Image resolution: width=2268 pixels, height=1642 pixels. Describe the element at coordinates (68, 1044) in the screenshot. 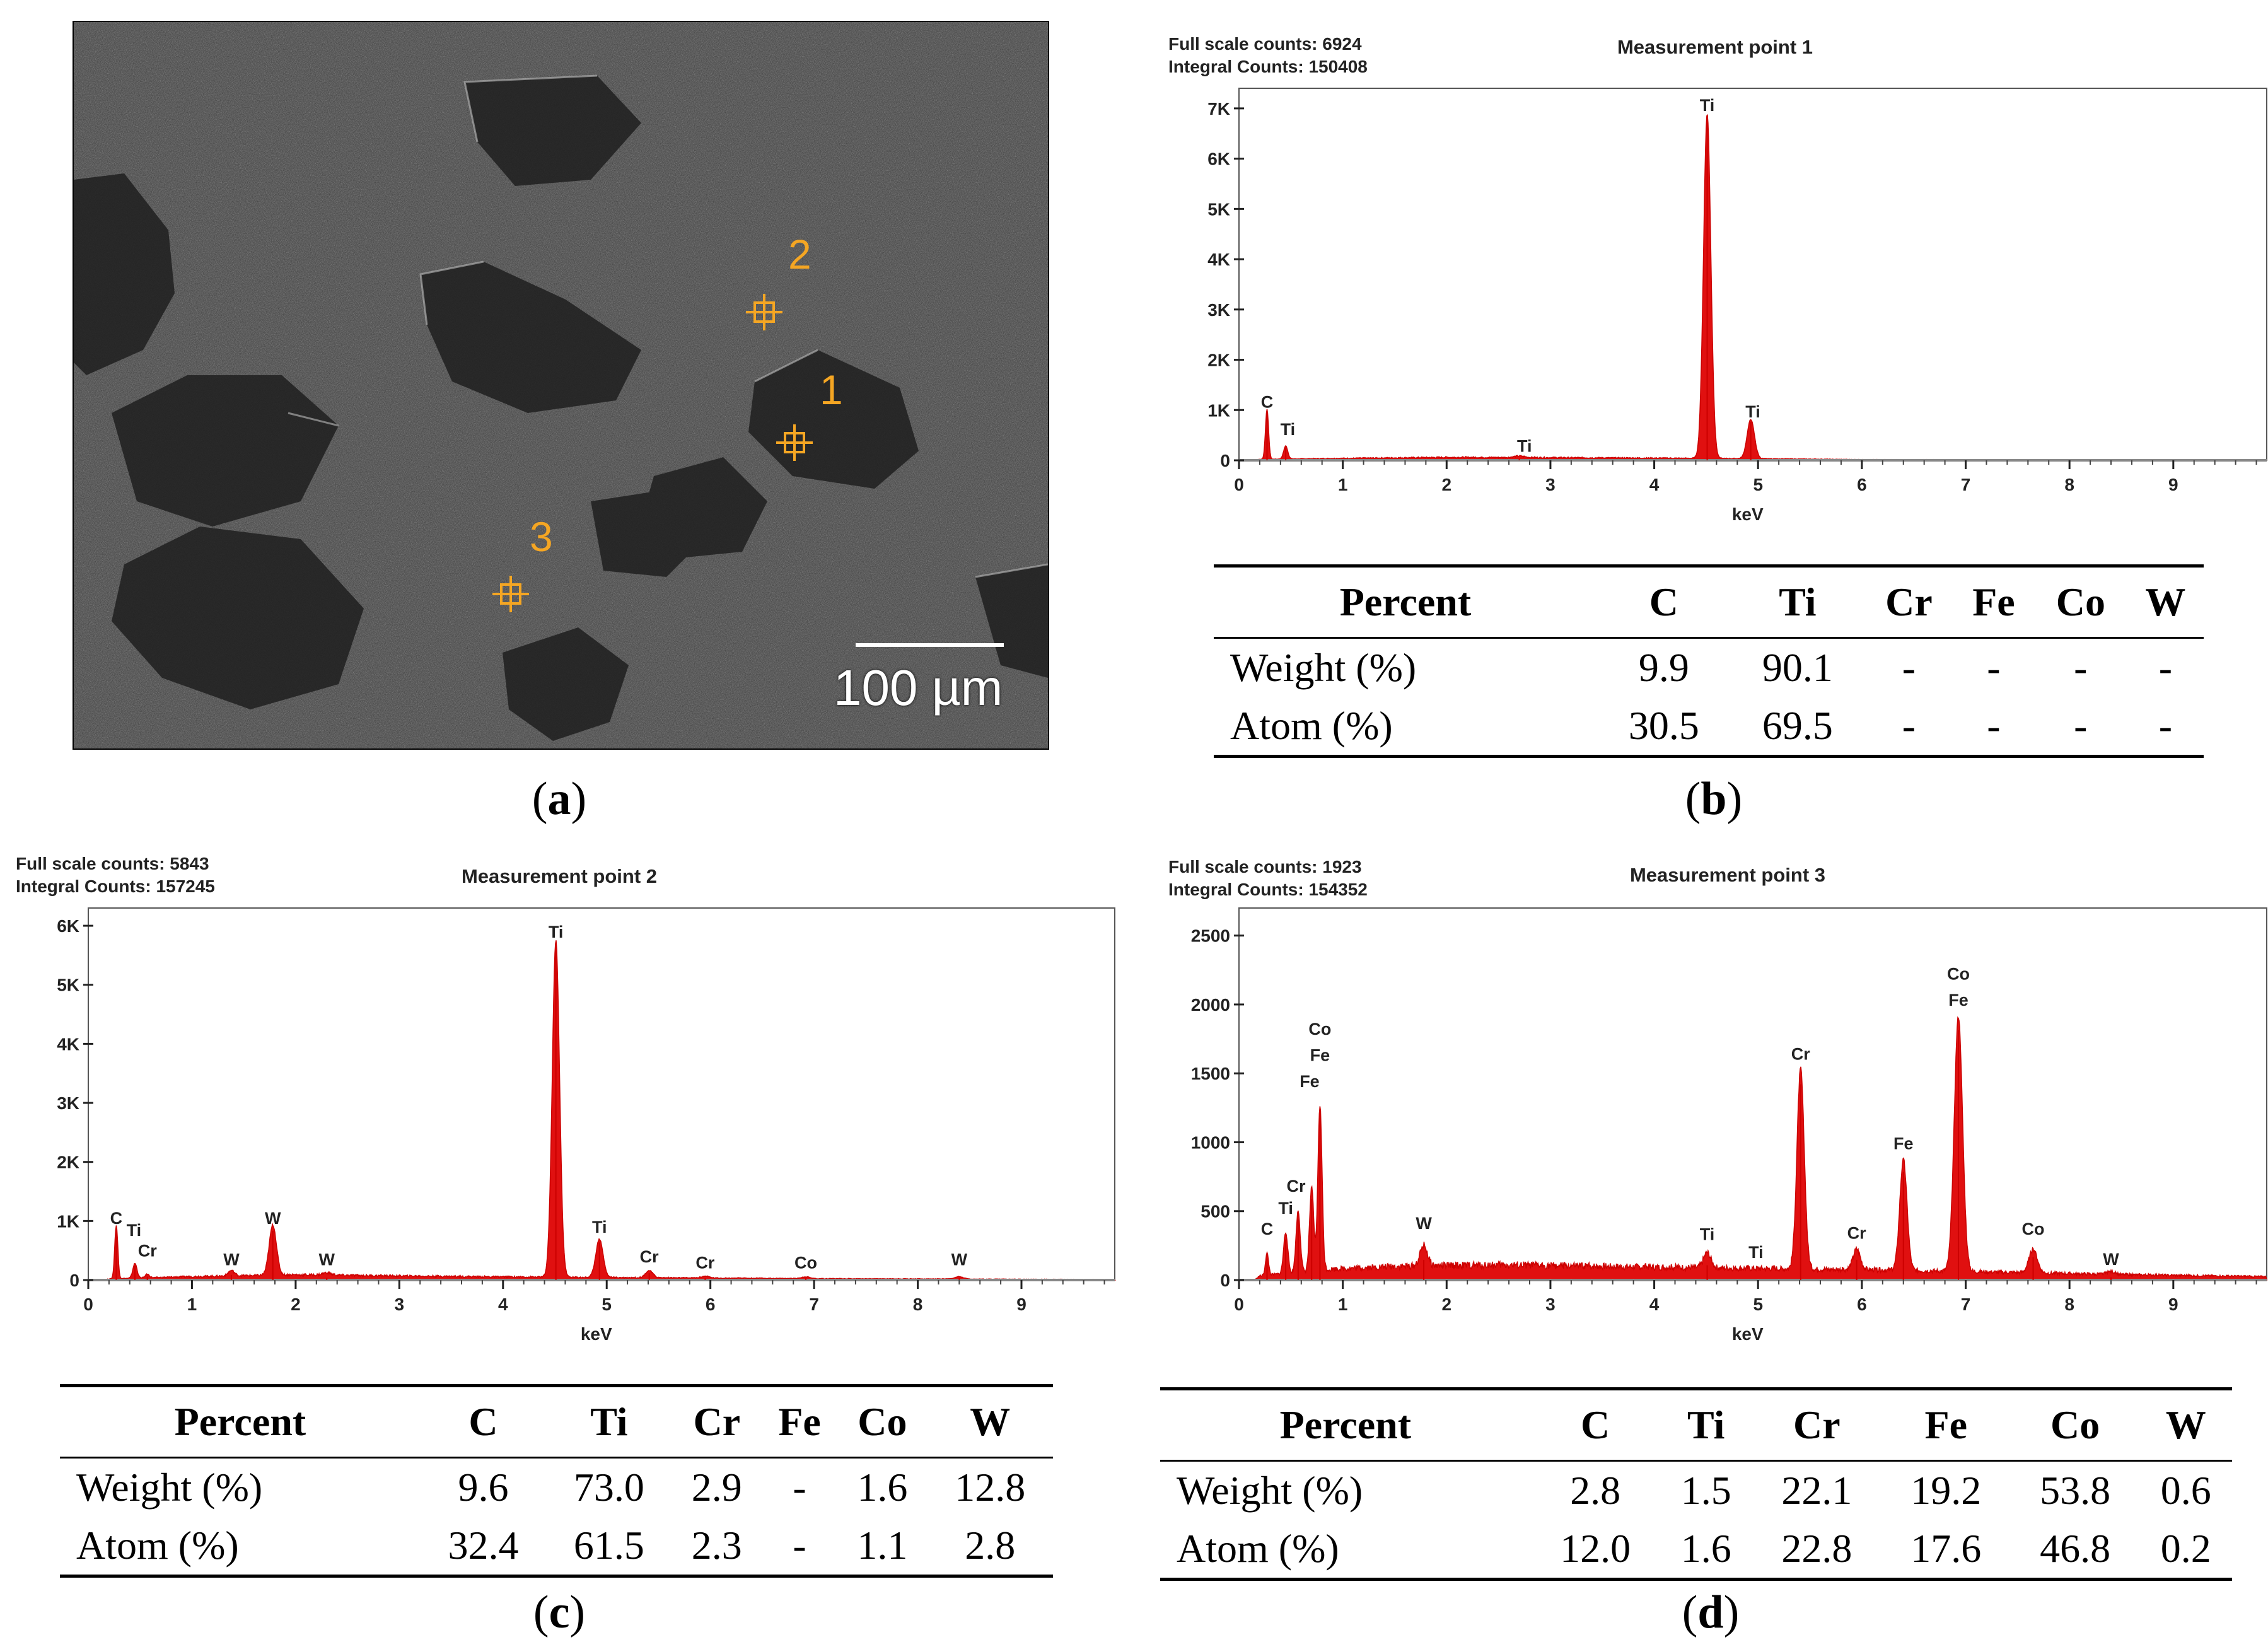

I see `y-tick-label: 4K` at that location.